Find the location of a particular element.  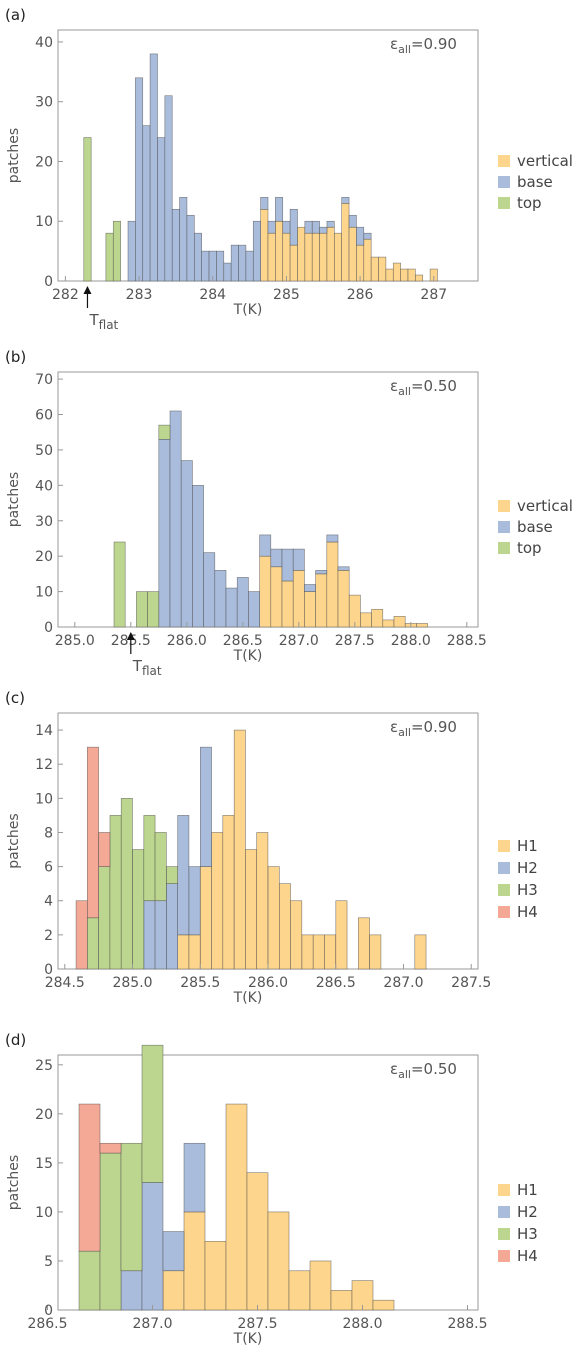

x-tick-label: 287.0 is located at coordinates (403, 983).